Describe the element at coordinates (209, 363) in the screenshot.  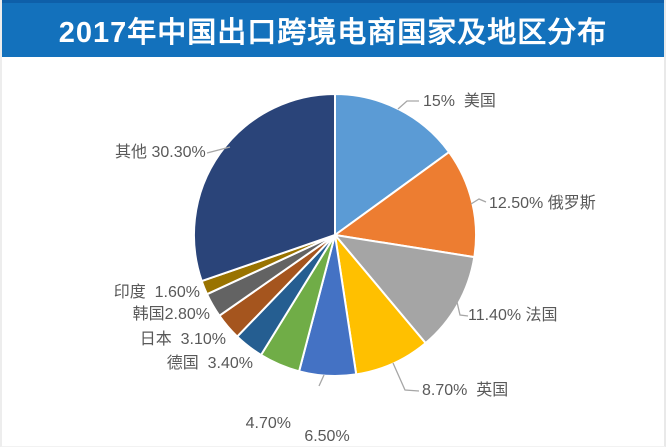
I see `slice-label-germany: 德国 3.40%` at that location.